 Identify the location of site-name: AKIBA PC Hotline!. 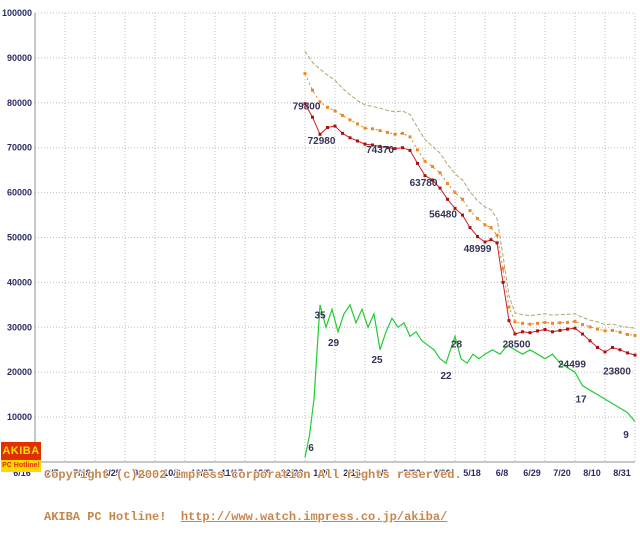
(105, 517).